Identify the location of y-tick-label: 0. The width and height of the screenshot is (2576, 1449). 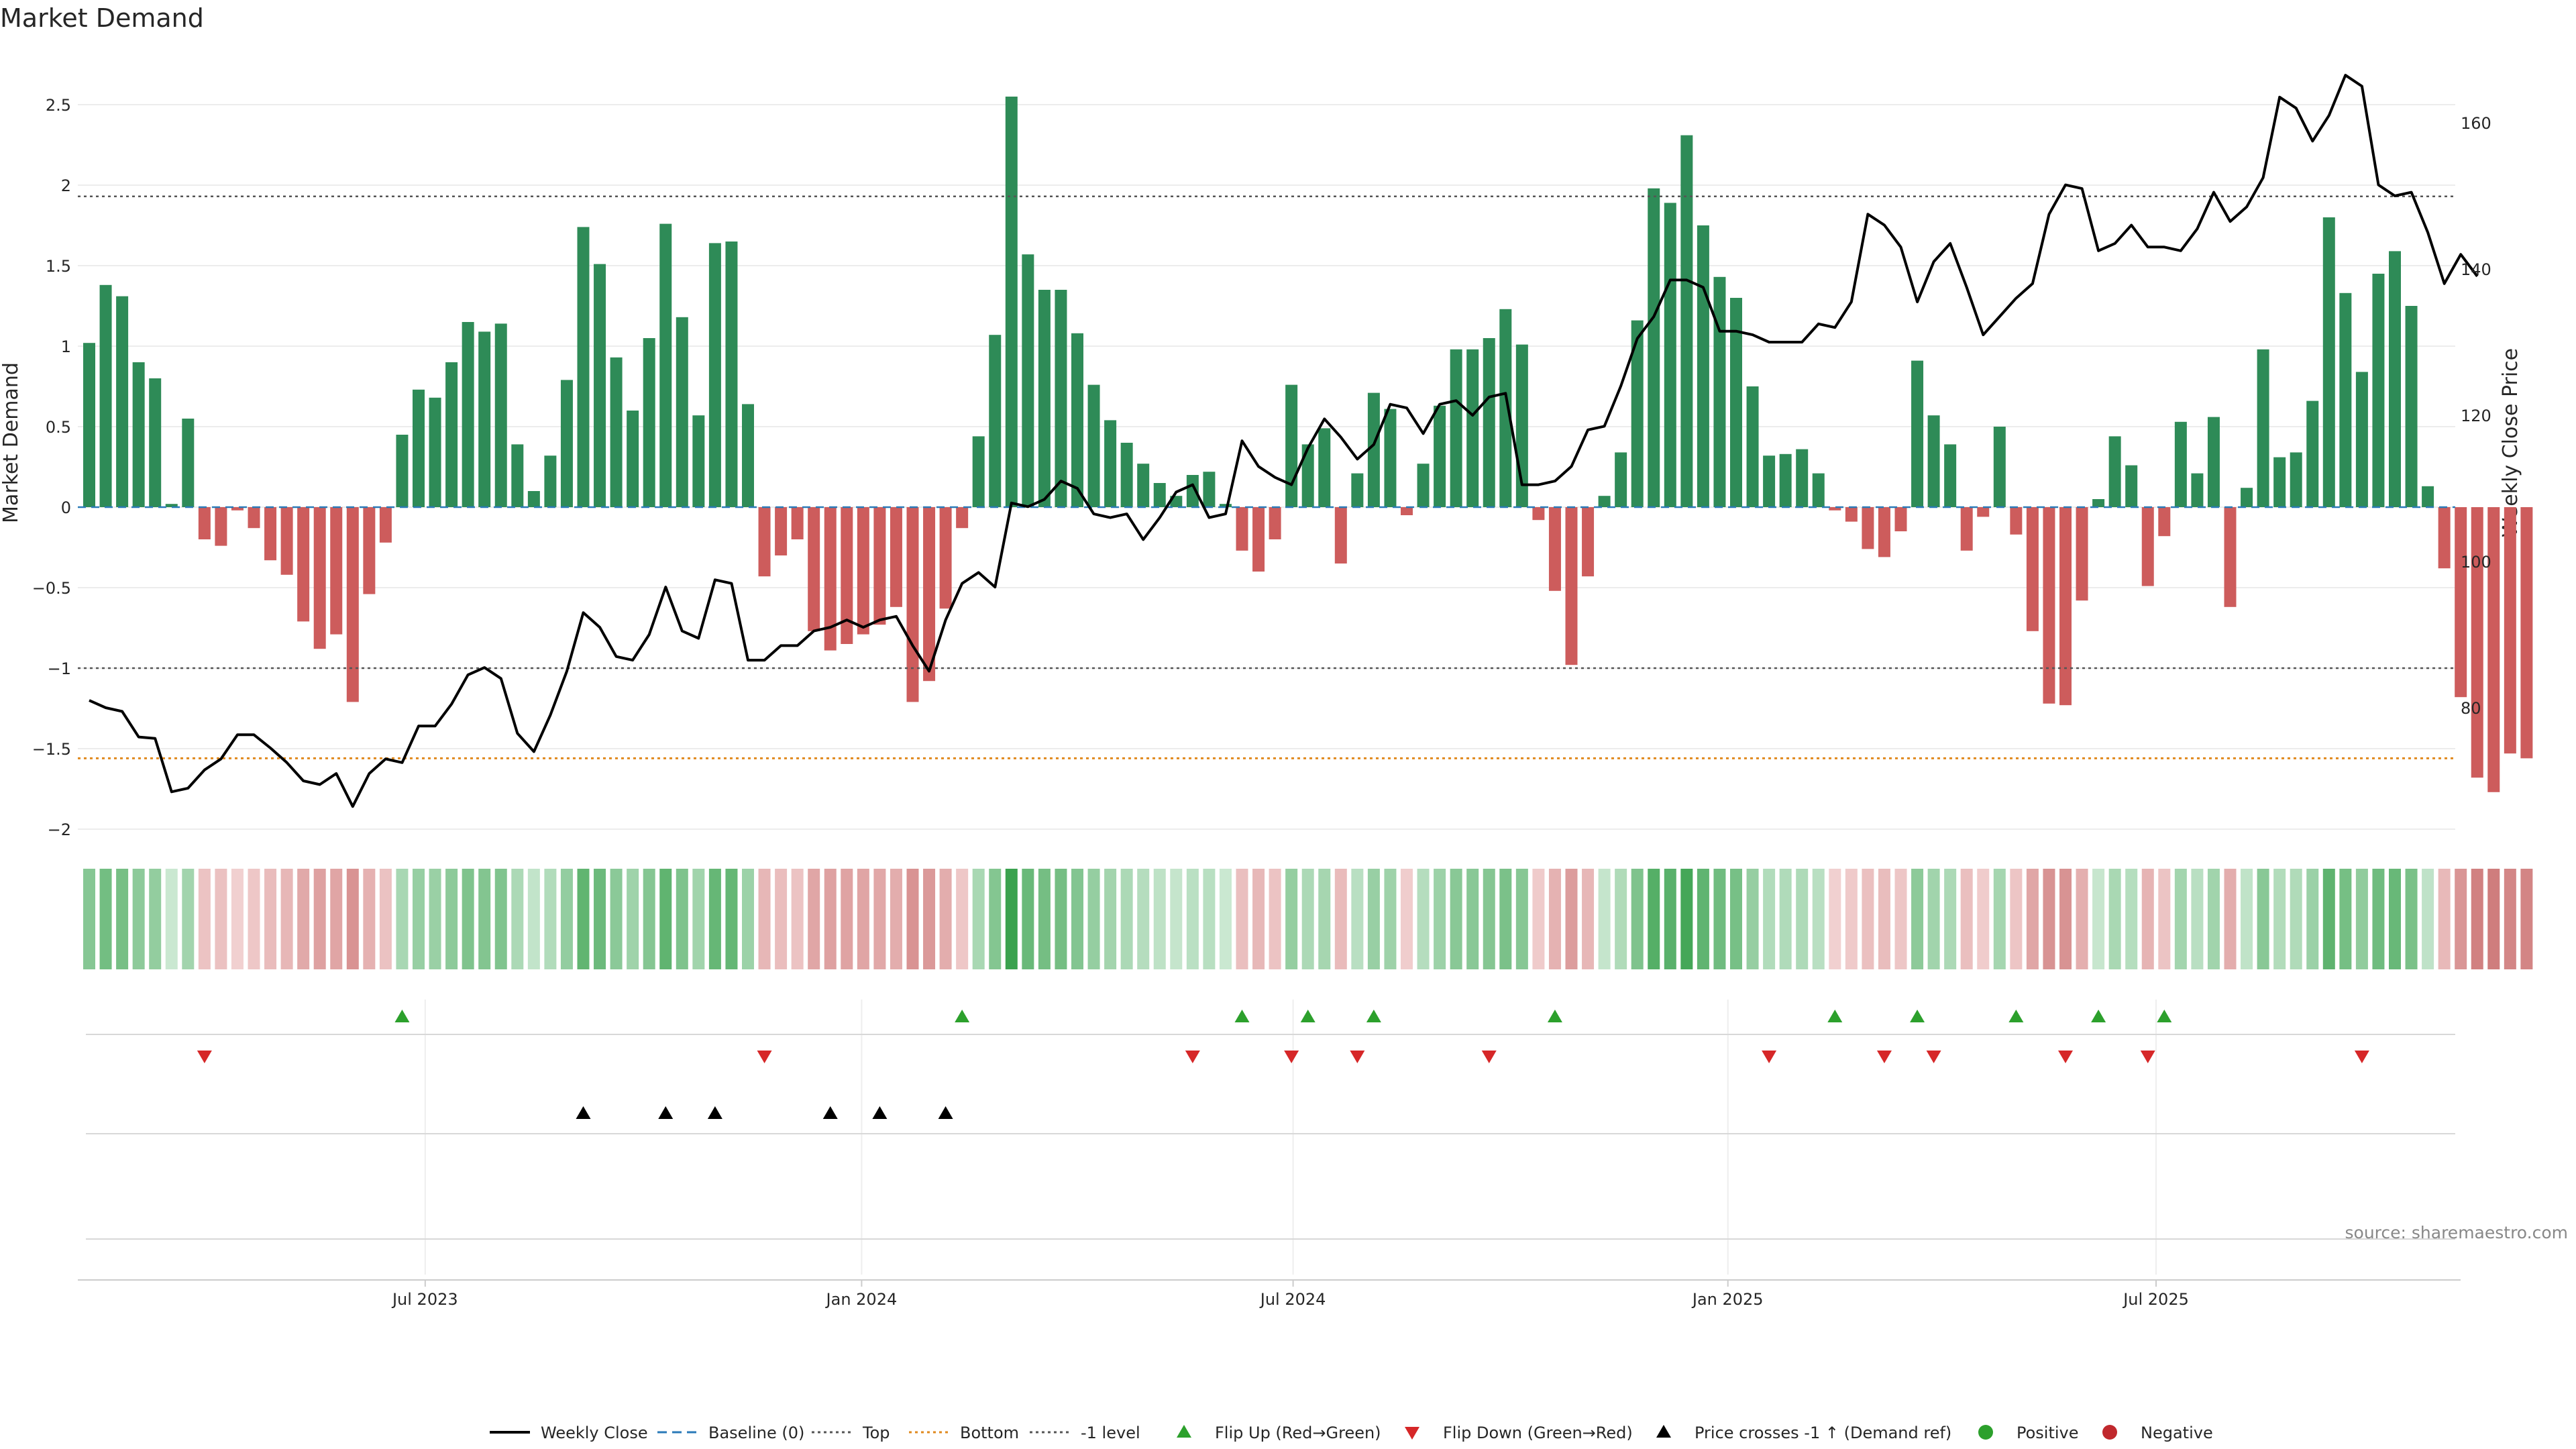
(66, 507).